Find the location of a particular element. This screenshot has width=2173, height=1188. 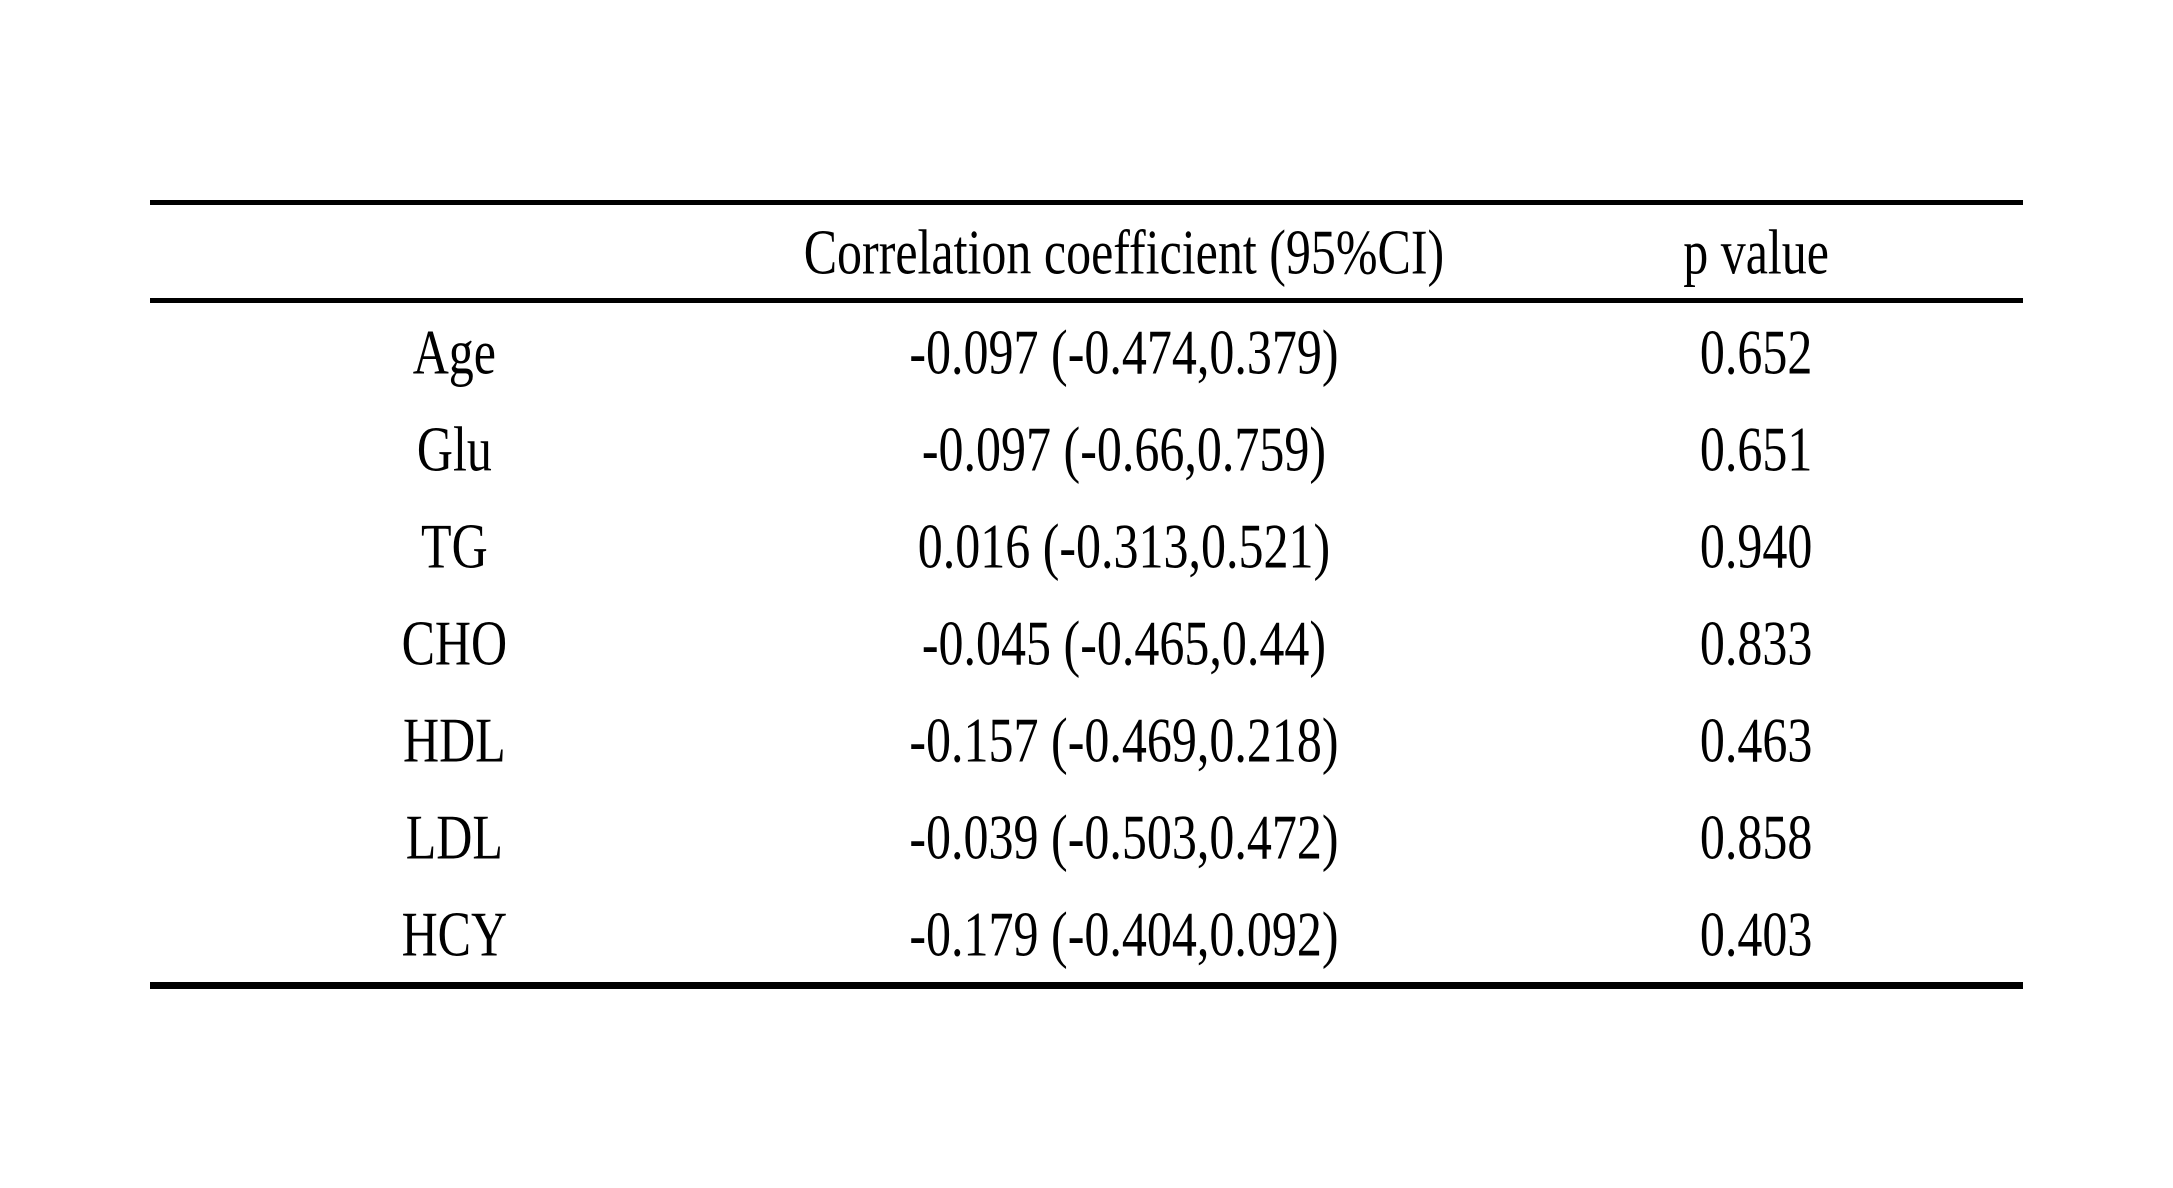

row-coefficient-value: -0.157 (-0.469,0.218) is located at coordinates (1124, 739).